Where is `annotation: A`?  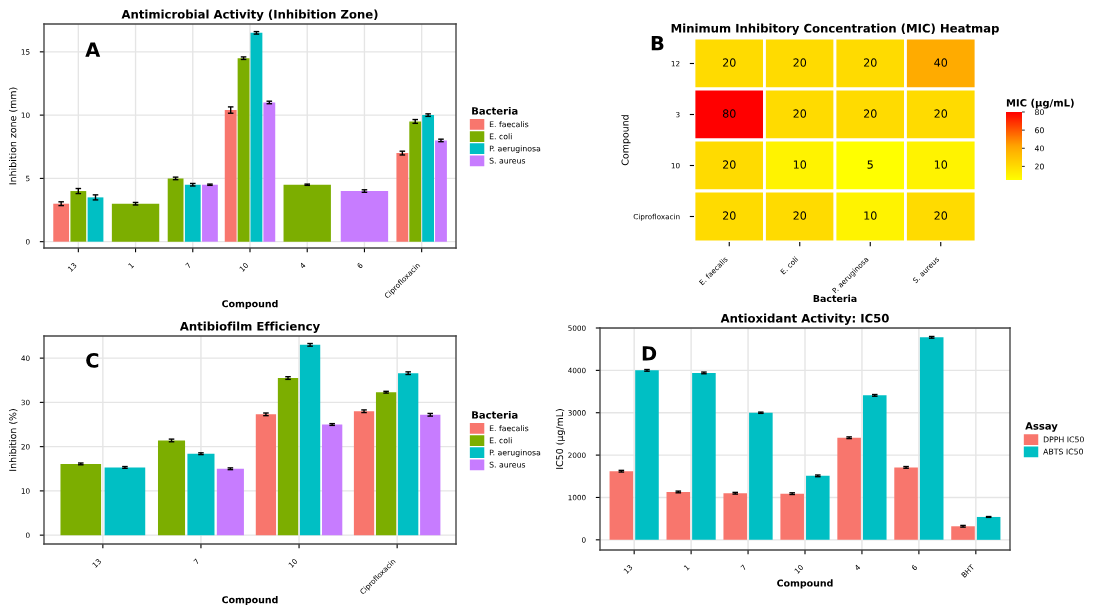
annotation: A is located at coordinates (93, 49).